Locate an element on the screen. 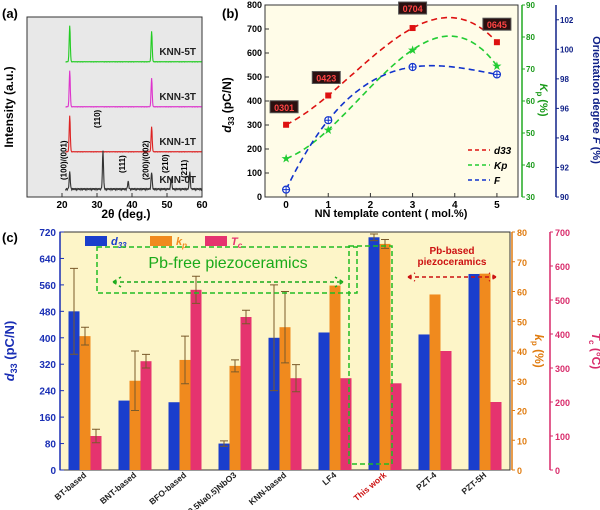 This screenshot has width=600, height=510. F-tick-label: 94 is located at coordinates (564, 138).